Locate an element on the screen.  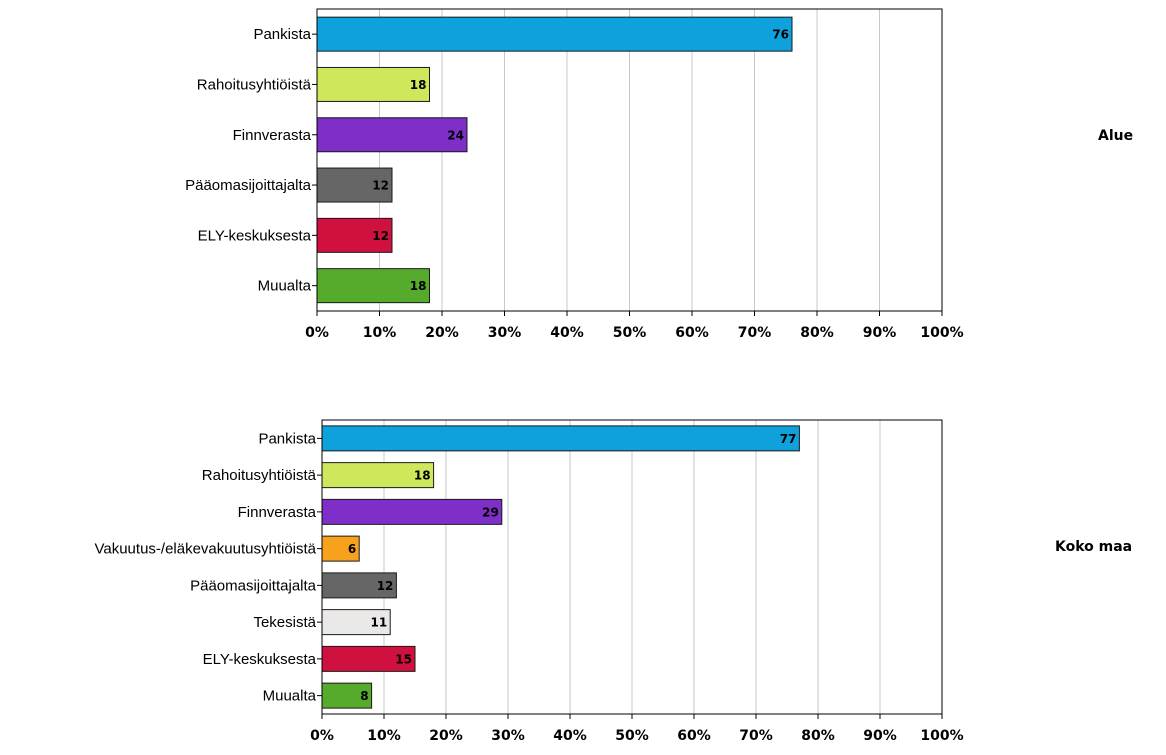
category-label: Vakuutus-/eläkevakuutusyhtiöistä is located at coordinates (205, 549).